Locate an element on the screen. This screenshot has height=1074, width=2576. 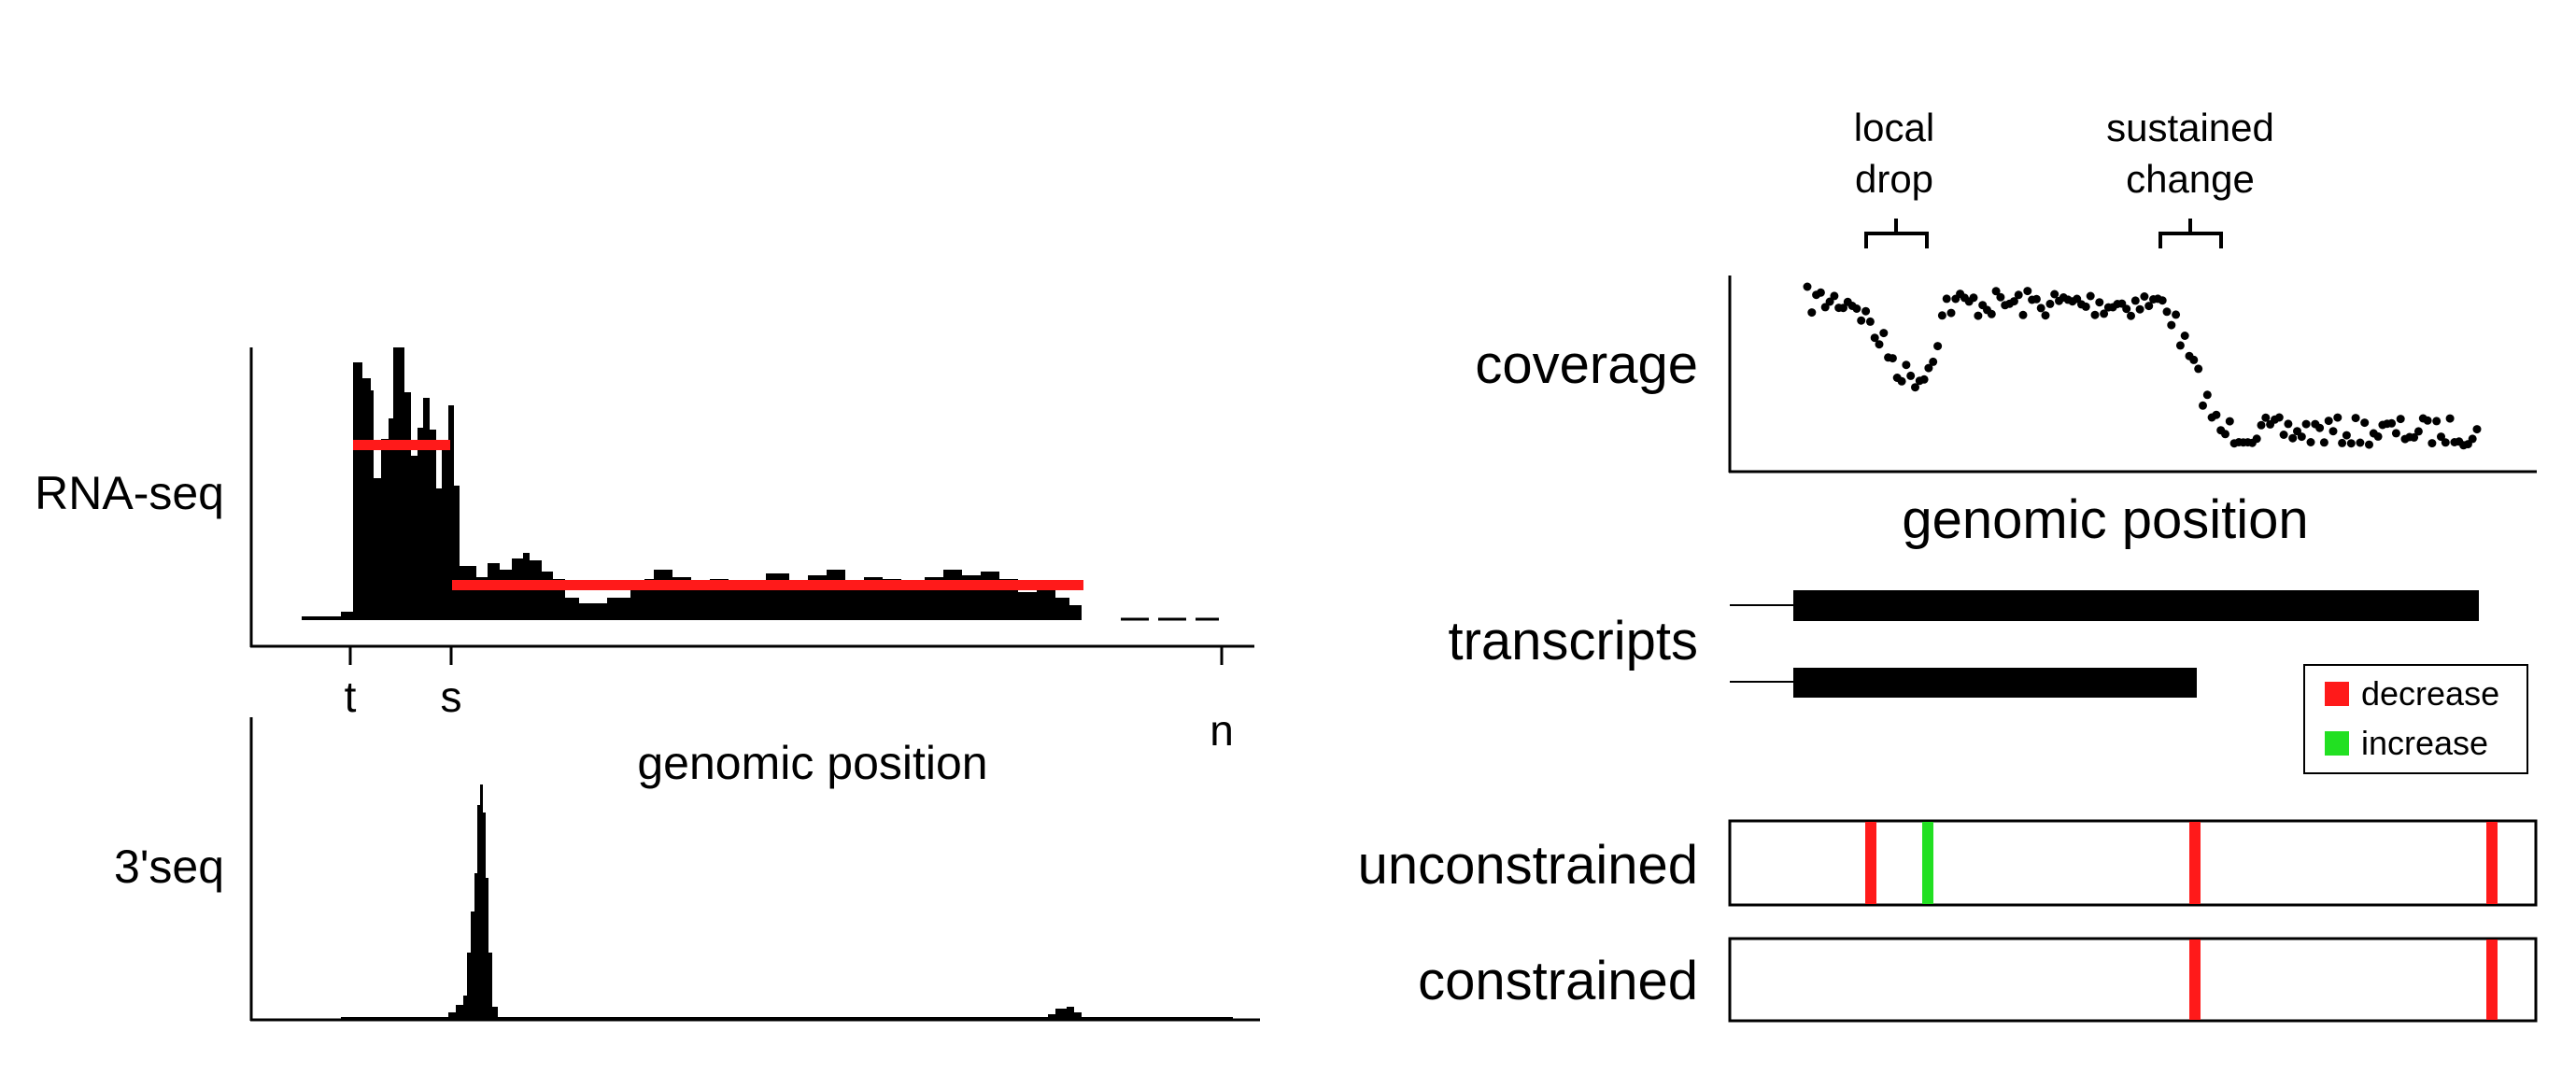
annotation-sustained-line2: change is located at coordinates (2190, 179).